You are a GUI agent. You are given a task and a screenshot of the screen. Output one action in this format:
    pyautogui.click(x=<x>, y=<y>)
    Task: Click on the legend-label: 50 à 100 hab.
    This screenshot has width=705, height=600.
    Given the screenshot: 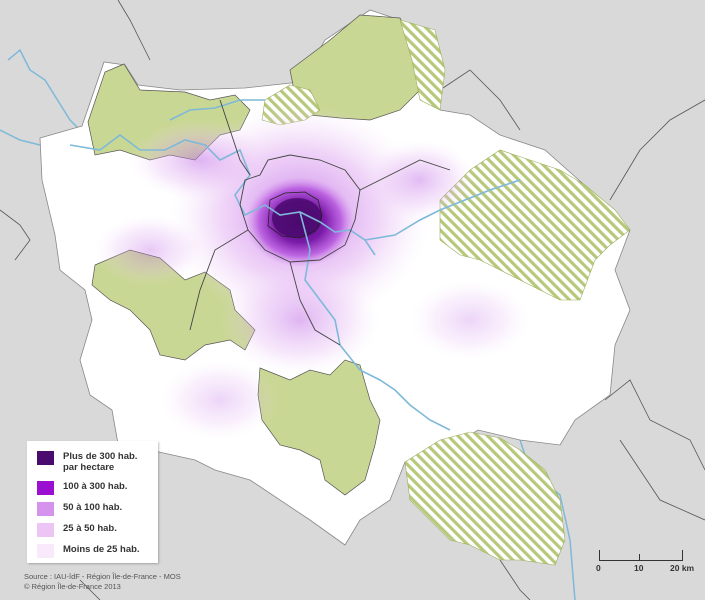 What is the action you would take?
    pyautogui.click(x=93, y=507)
    